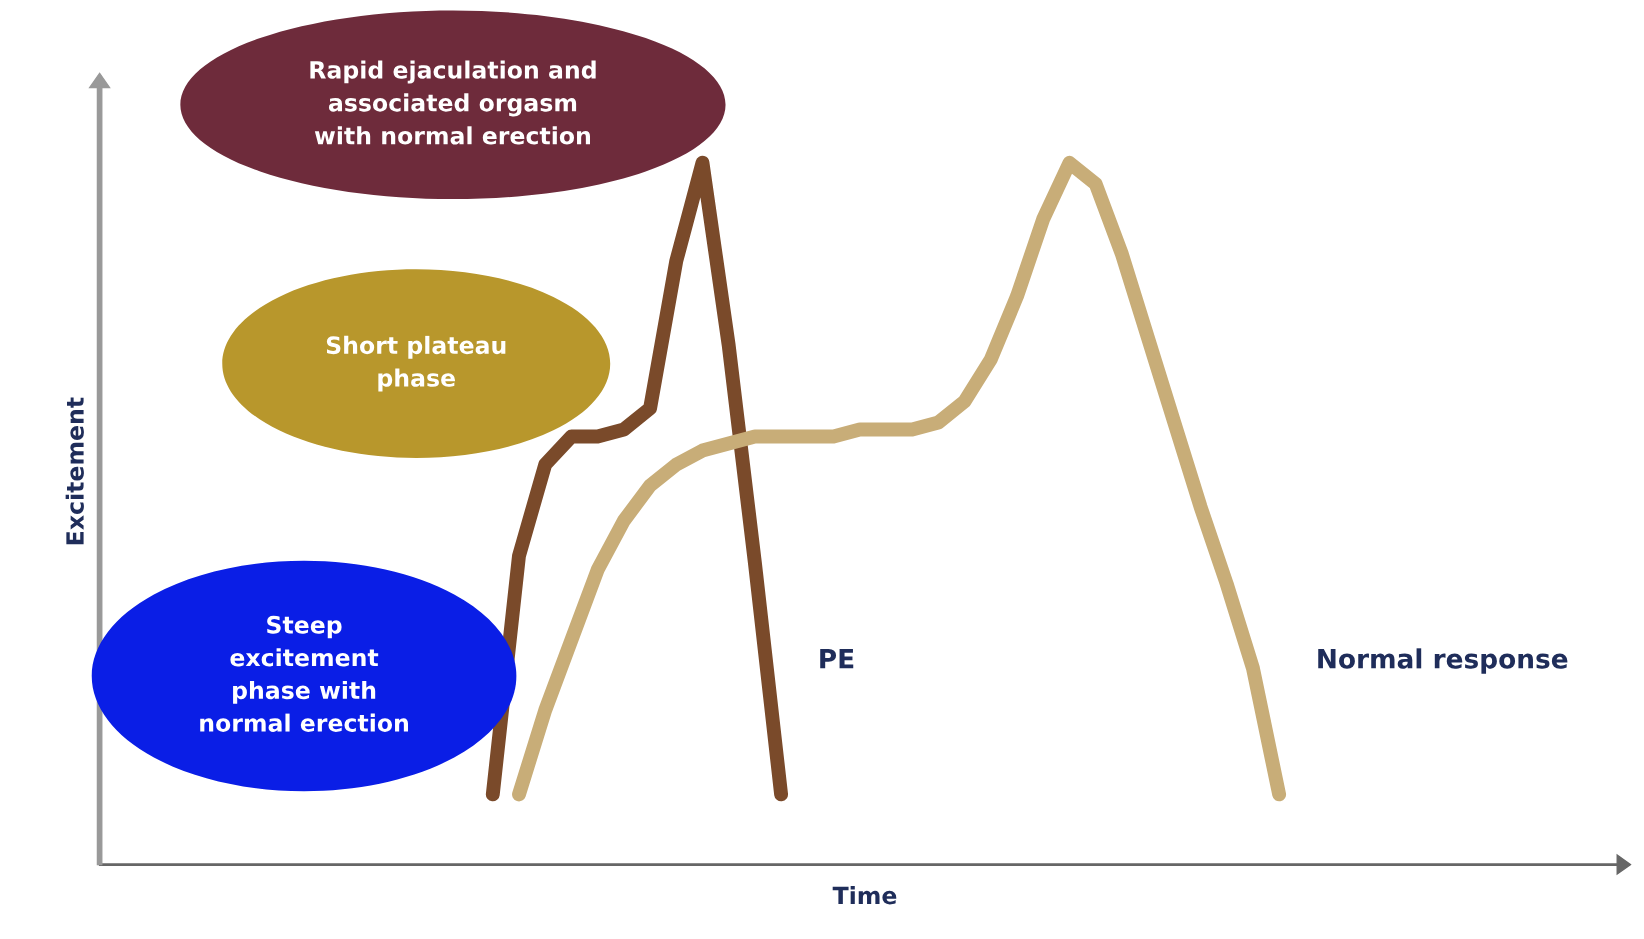  I want to click on x-axis-title: Time, so click(864, 895).